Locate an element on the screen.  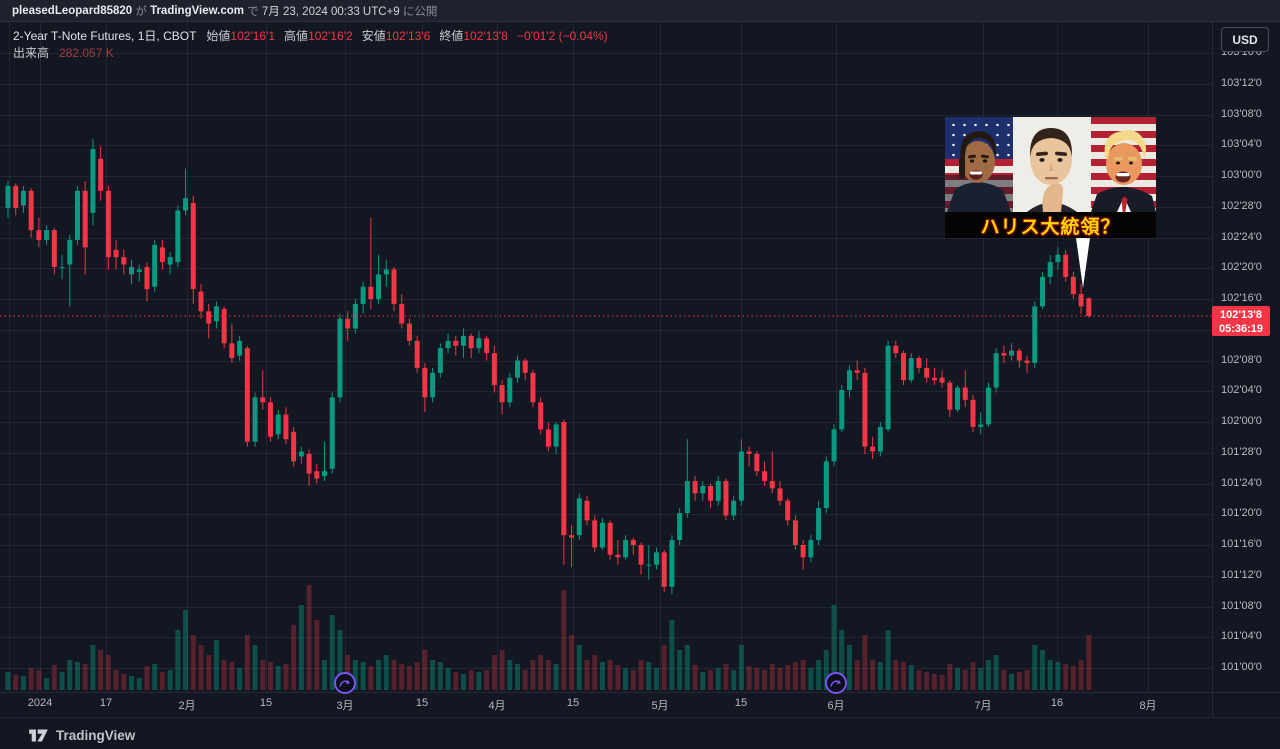
publish-particle: で is located at coordinates (253, 11).